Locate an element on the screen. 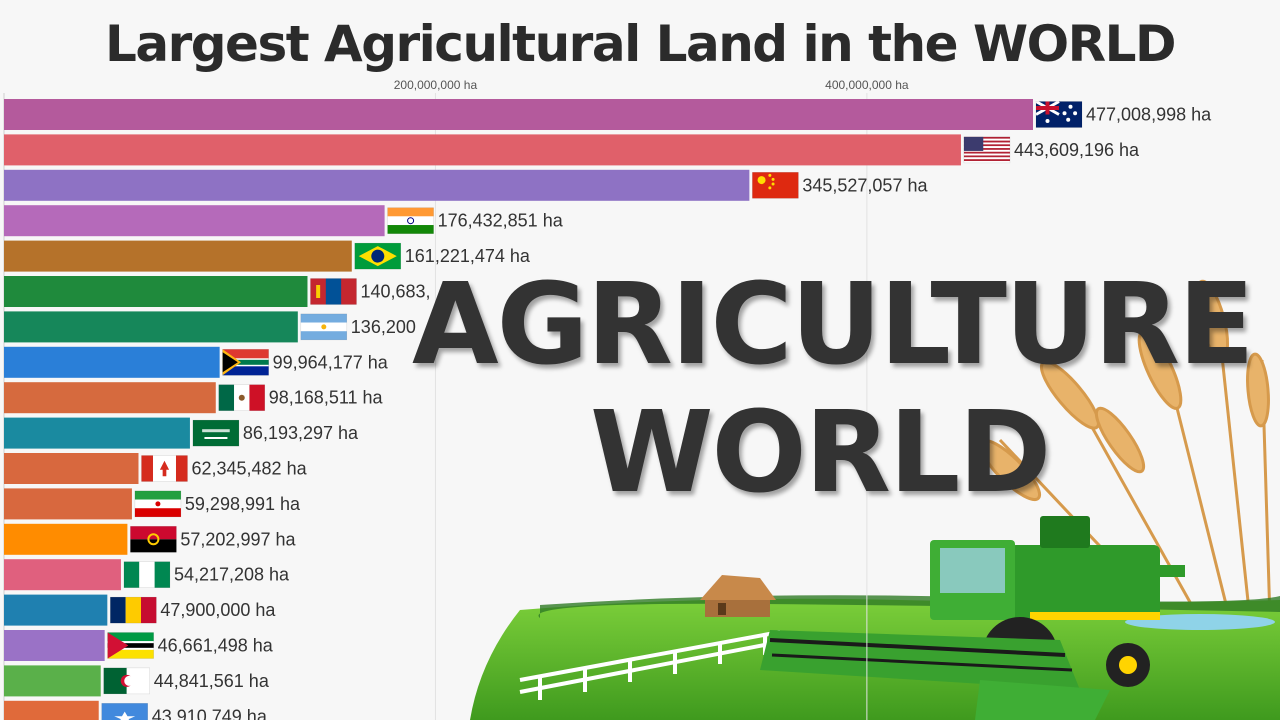  flag-iran-icon is located at coordinates (158, 504).